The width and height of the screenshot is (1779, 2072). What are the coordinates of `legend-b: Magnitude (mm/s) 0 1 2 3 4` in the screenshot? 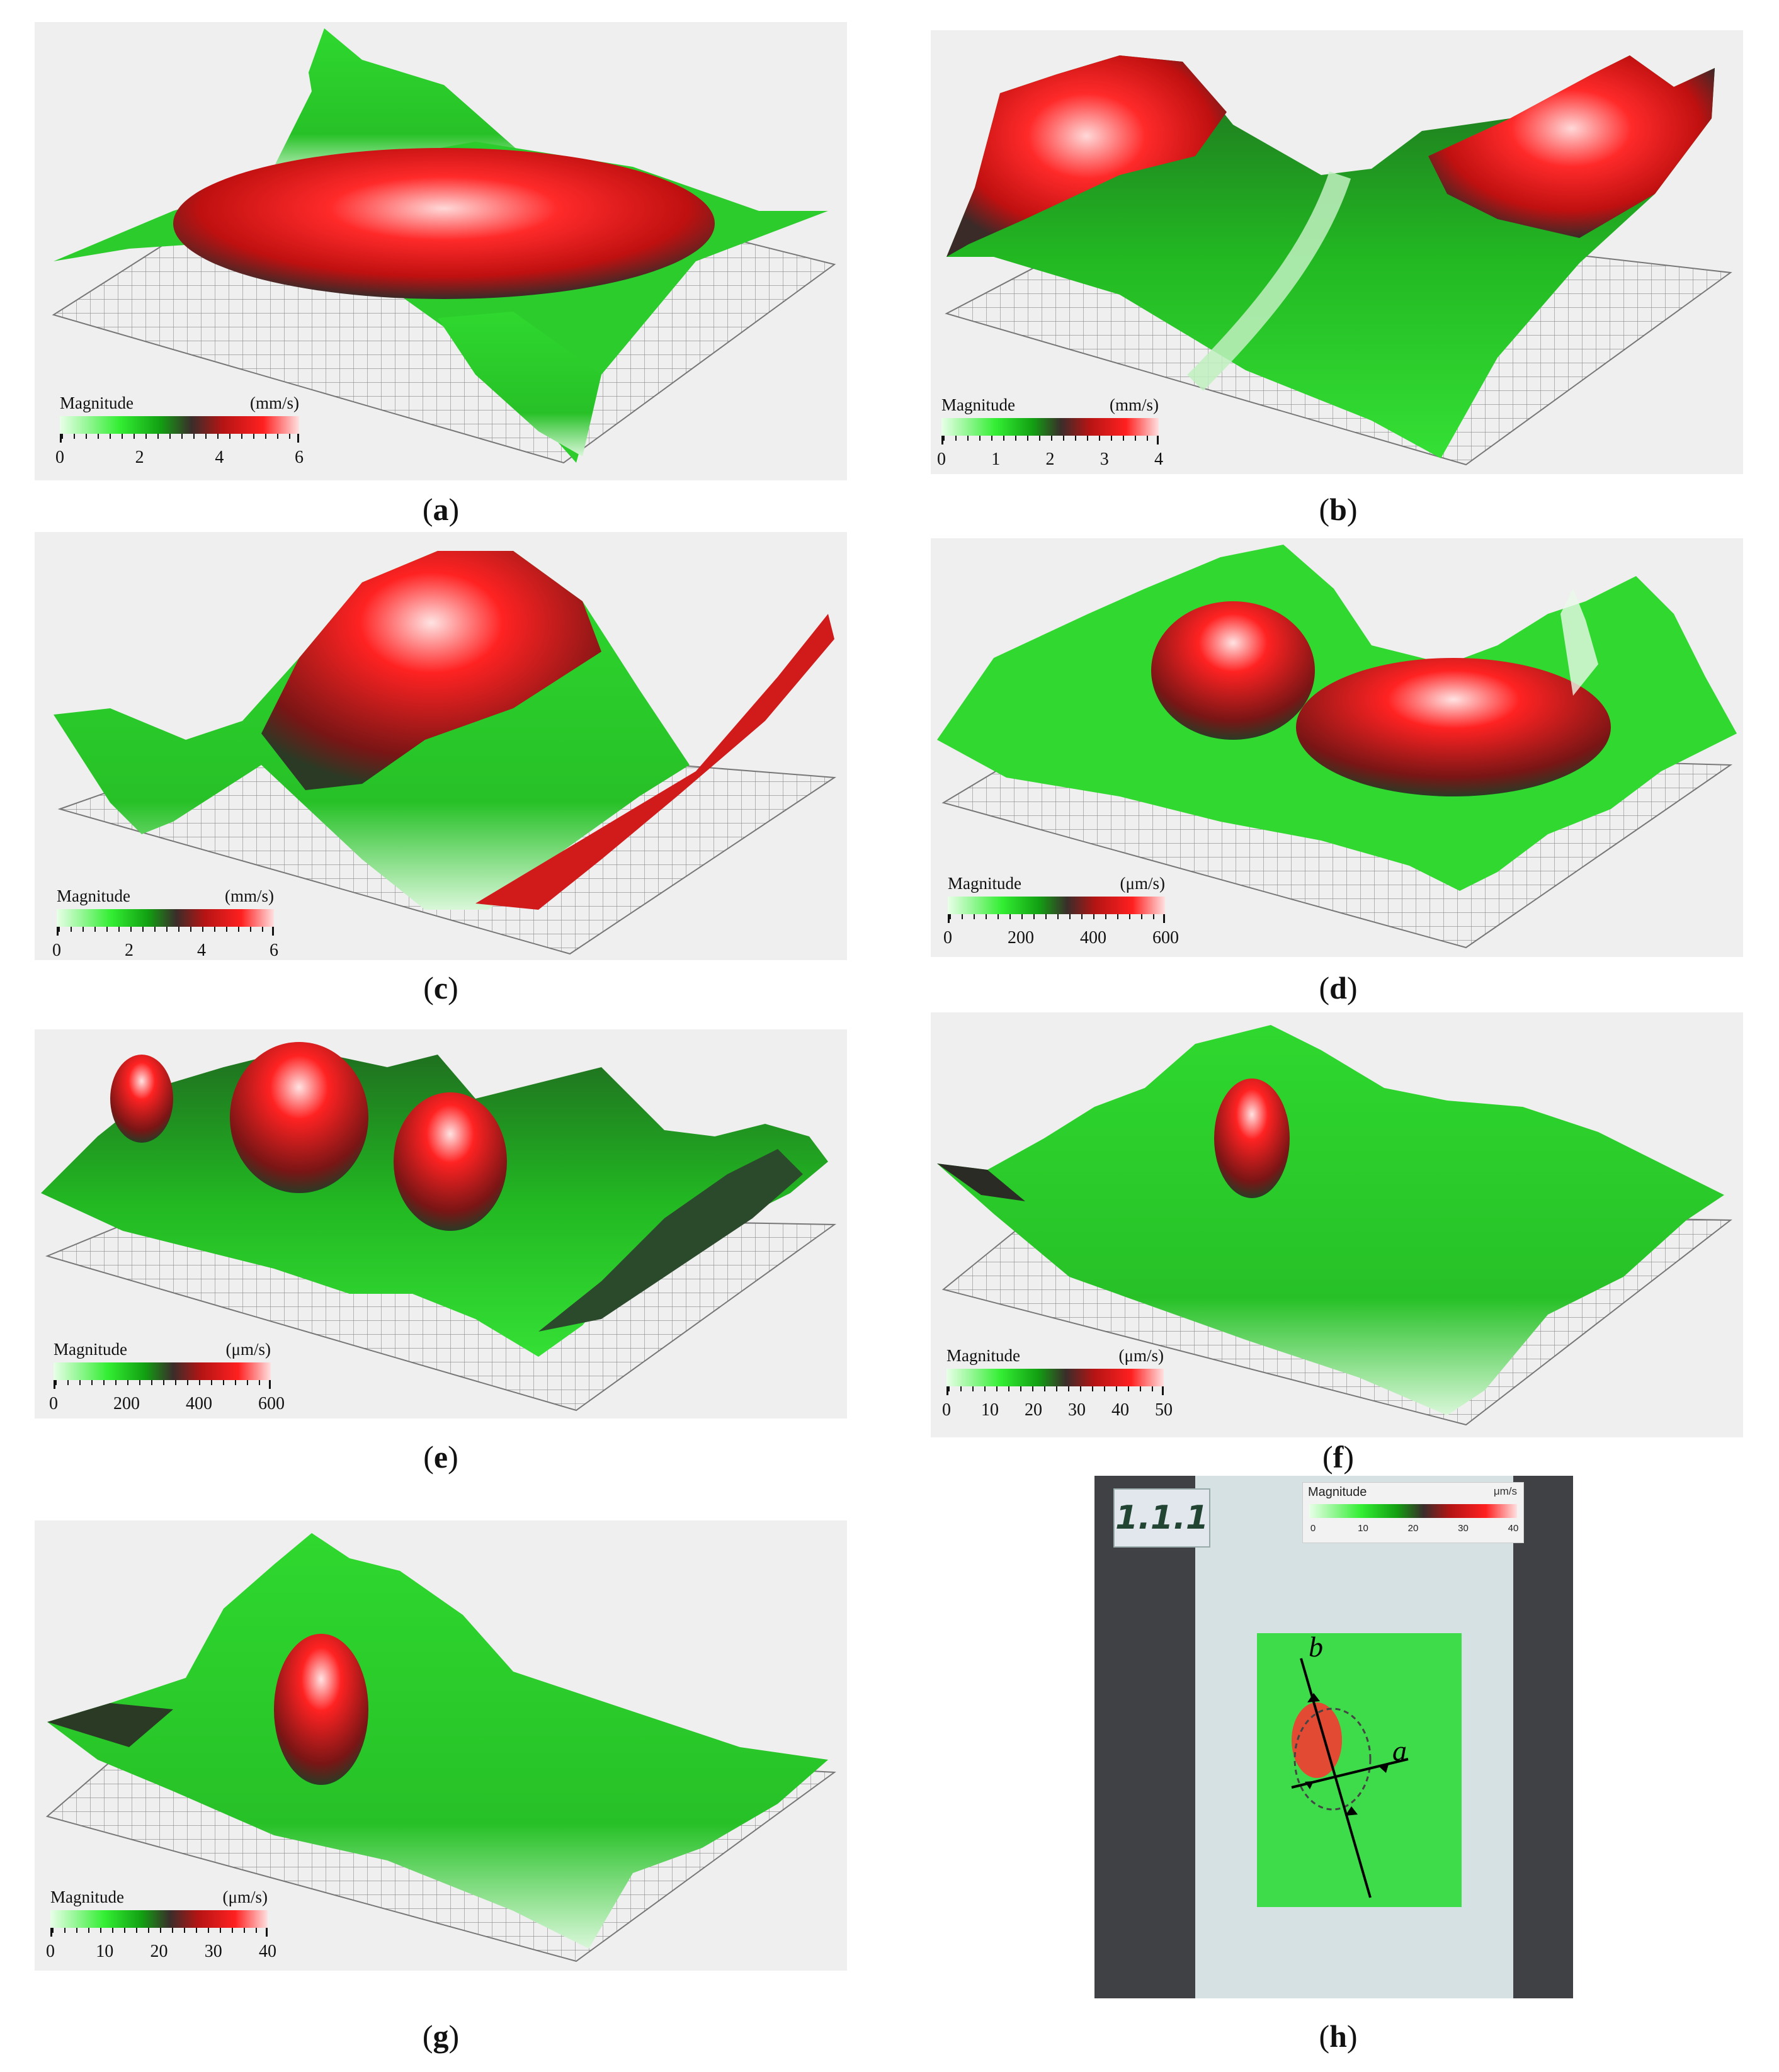 It's located at (1050, 439).